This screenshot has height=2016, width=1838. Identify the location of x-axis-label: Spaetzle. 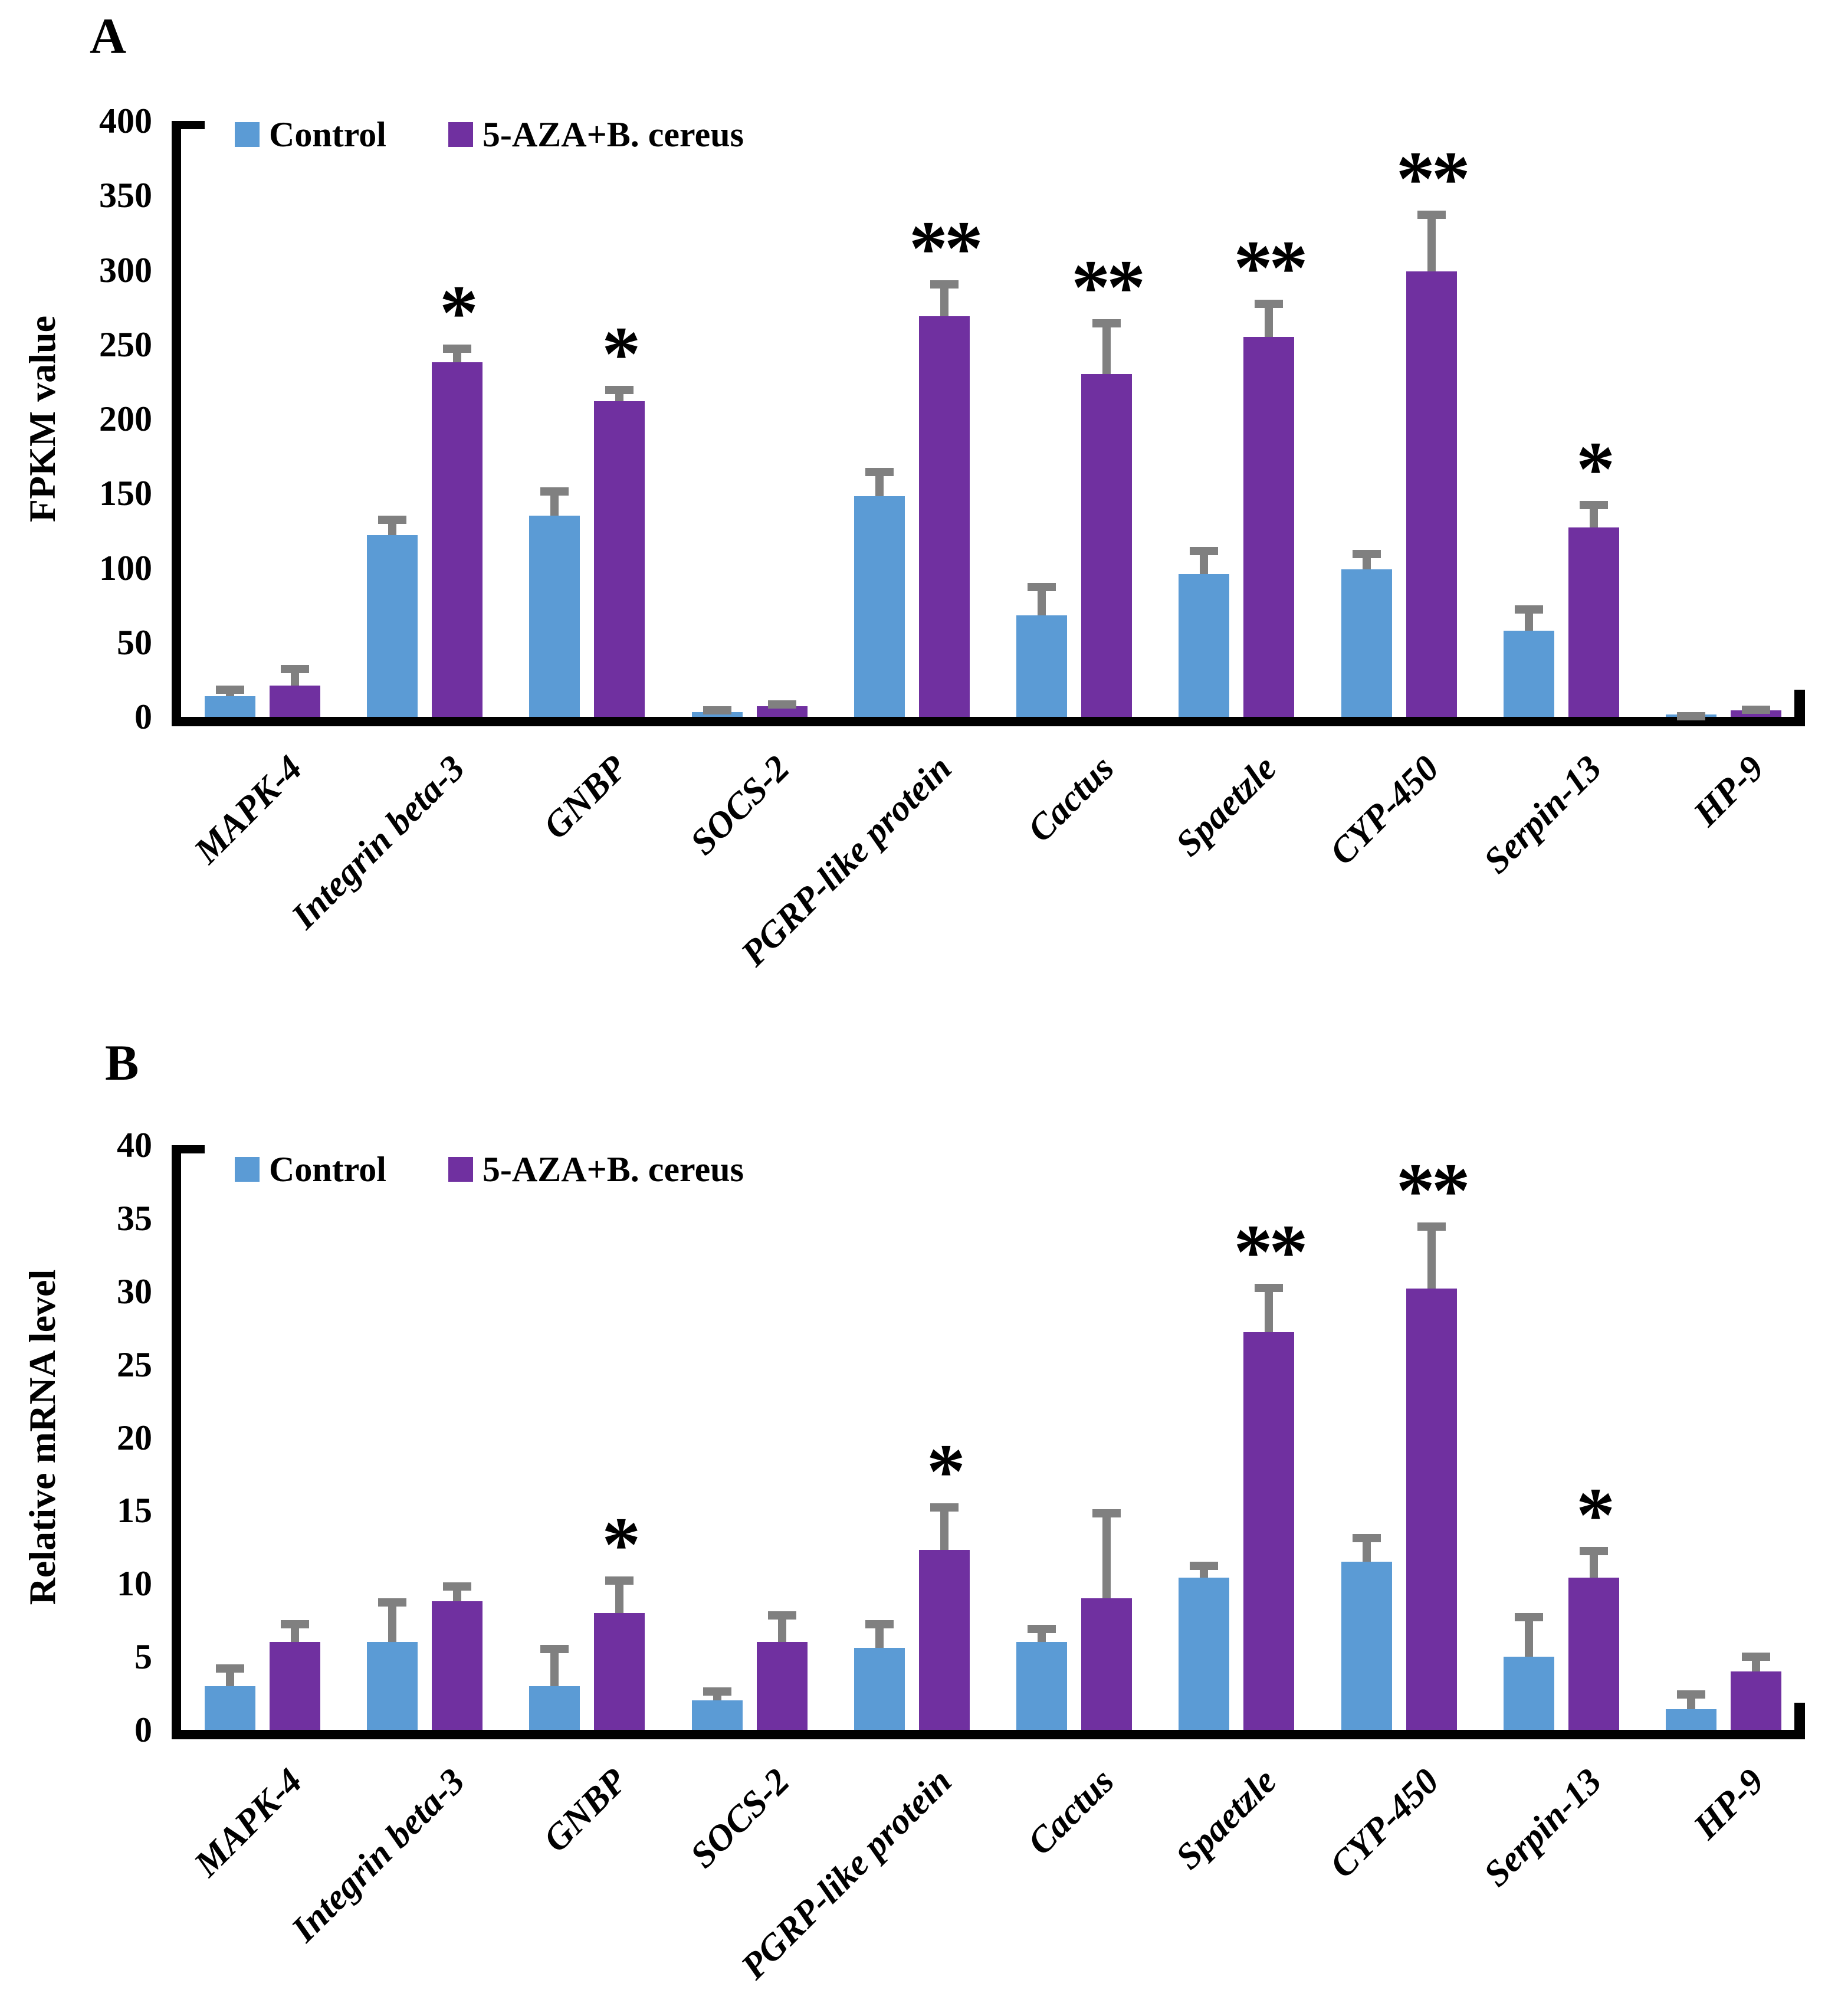
(1226, 1819).